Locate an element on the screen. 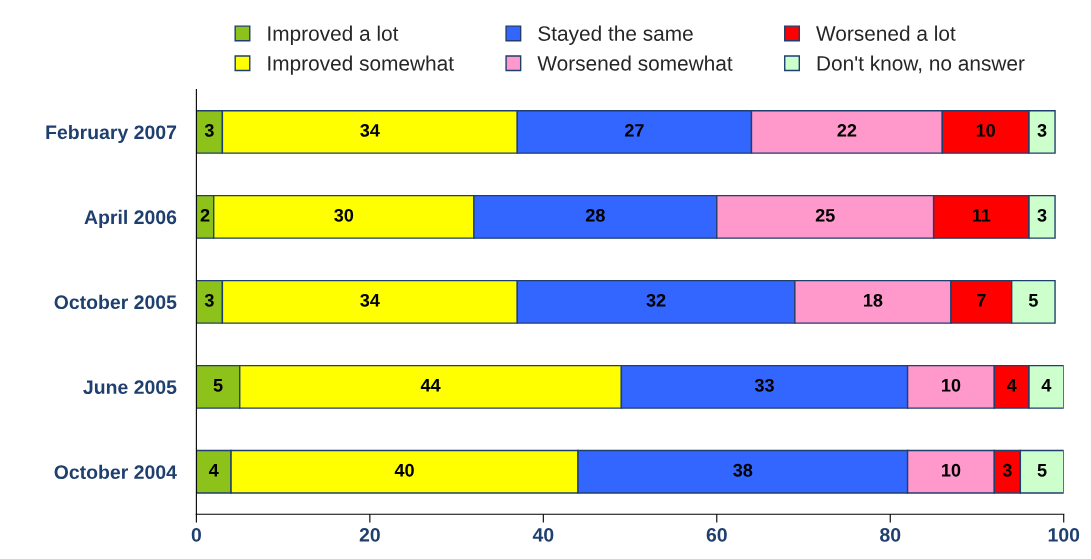  x-tick-label: 40 is located at coordinates (543, 534).